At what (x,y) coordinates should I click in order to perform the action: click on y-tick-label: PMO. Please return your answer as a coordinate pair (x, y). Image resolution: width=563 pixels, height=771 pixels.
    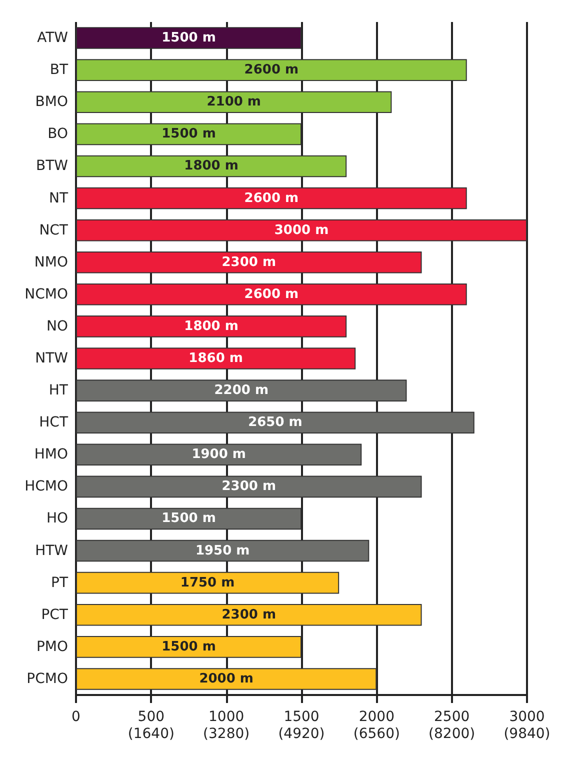
    Looking at the image, I should click on (52, 646).